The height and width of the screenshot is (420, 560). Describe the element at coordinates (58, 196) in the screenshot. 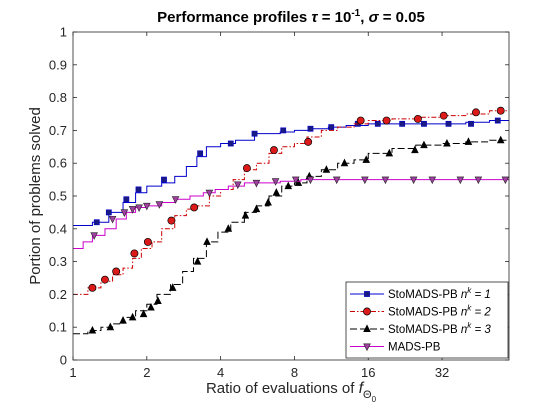

I see `y-tick-label: 0.5` at that location.